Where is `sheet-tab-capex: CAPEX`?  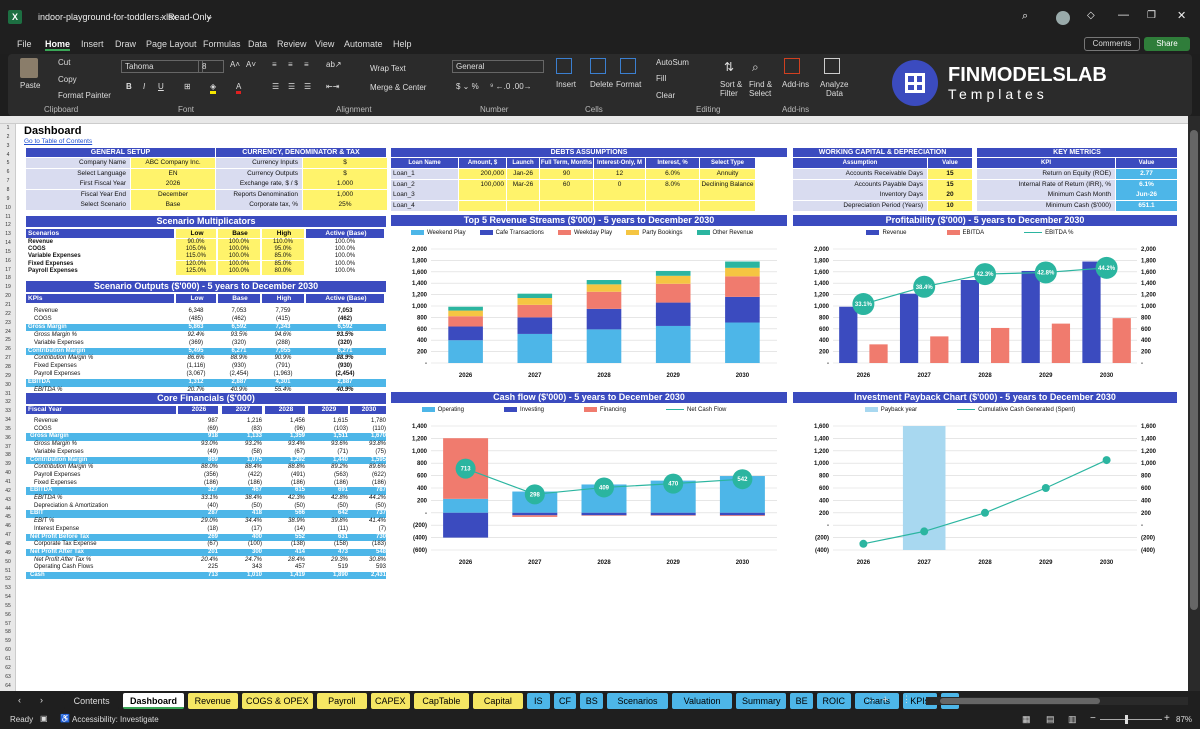 sheet-tab-capex: CAPEX is located at coordinates (390, 701).